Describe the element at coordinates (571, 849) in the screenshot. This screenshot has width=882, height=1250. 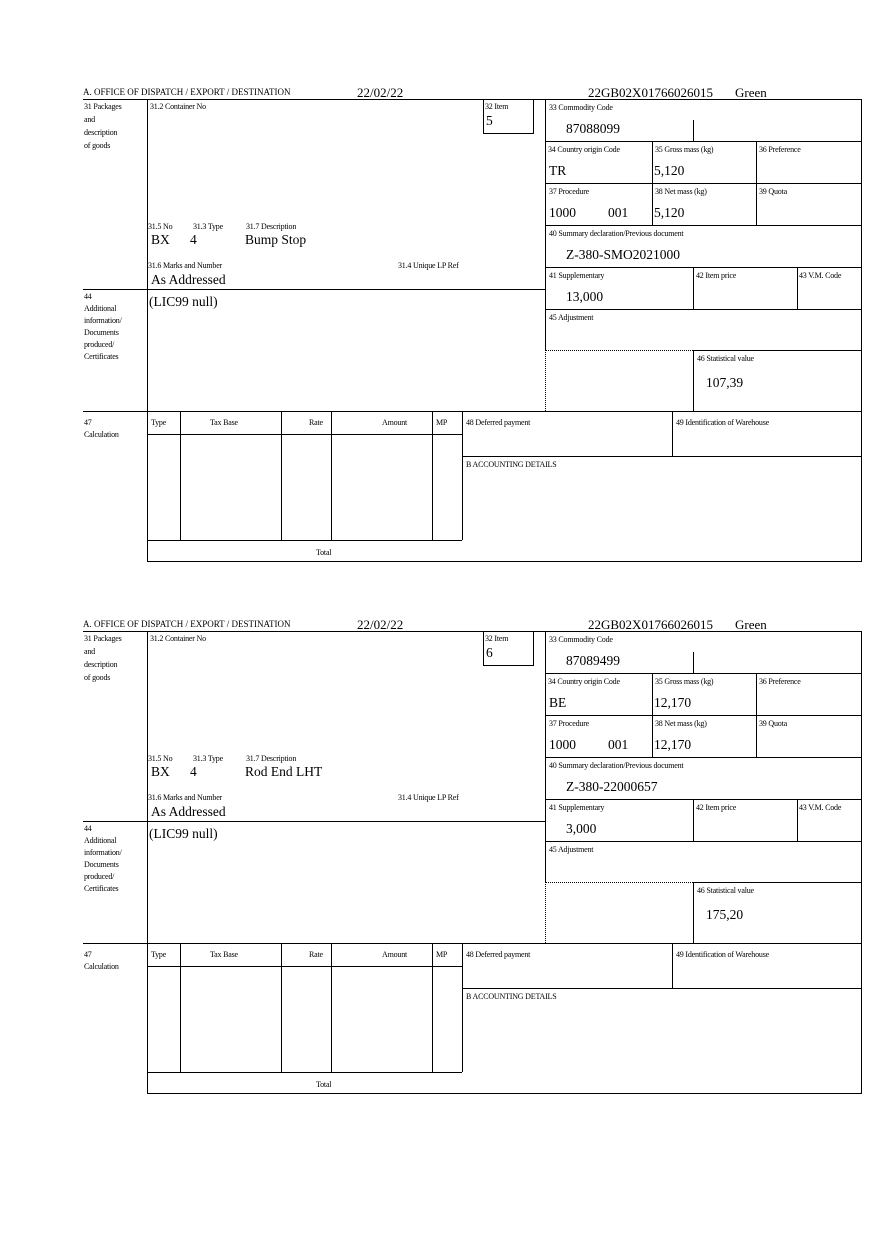
I see `adjustment-label: 45 Adjustment` at that location.